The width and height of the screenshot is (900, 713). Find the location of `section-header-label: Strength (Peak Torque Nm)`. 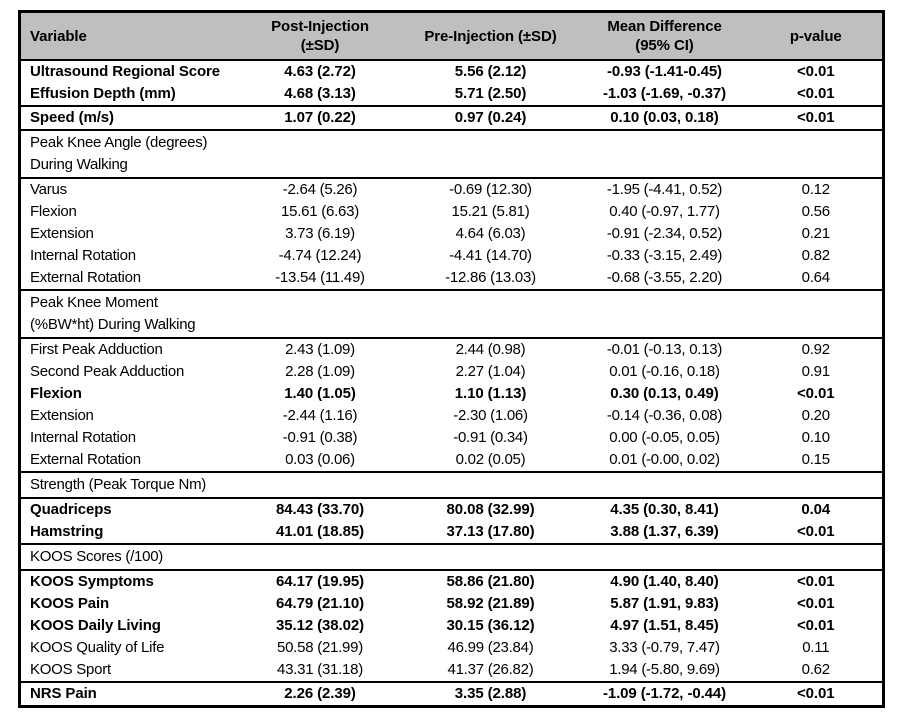

section-header-label: Strength (Peak Torque Nm) is located at coordinates (451, 484).